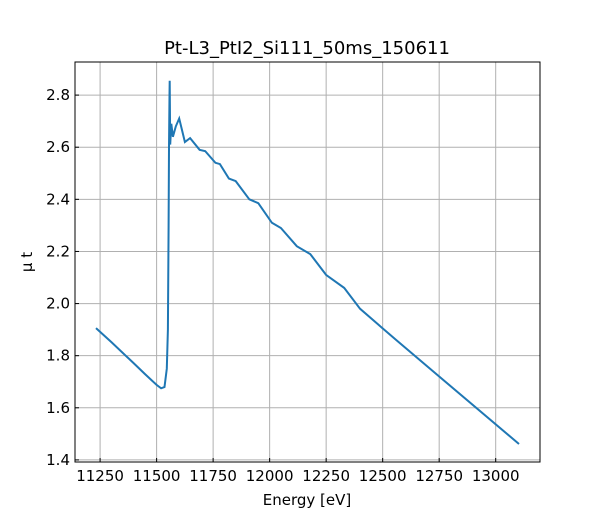  What do you see at coordinates (58, 147) in the screenshot?
I see `y-tick-label: 2.6` at bounding box center [58, 147].